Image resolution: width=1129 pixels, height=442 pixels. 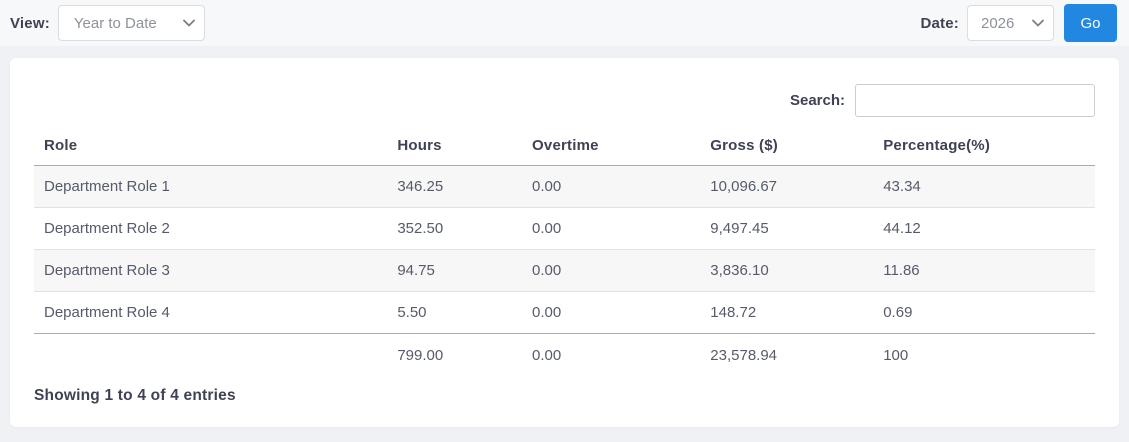 What do you see at coordinates (787, 270) in the screenshot?
I see `cell-gross: 3,836.10` at bounding box center [787, 270].